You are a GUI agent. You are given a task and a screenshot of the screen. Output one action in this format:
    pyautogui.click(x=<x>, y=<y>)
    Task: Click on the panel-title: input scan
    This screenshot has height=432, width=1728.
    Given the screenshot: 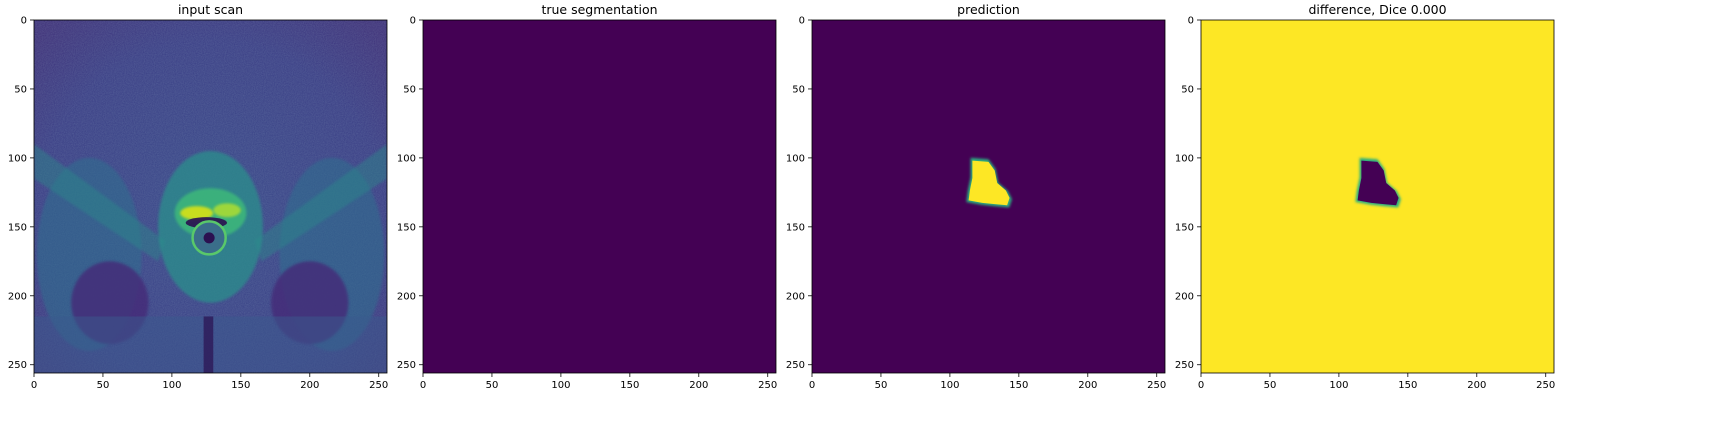 What is the action you would take?
    pyautogui.click(x=210, y=9)
    